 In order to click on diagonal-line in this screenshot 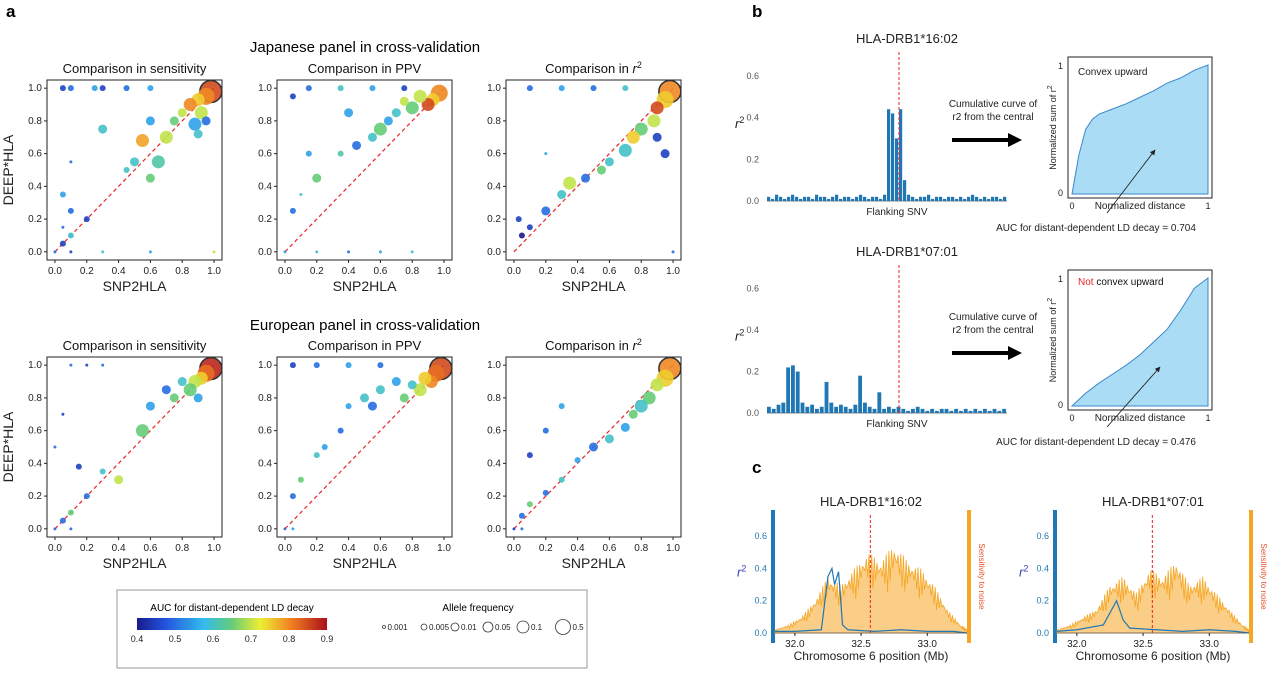, I will do `click(364, 170)`.